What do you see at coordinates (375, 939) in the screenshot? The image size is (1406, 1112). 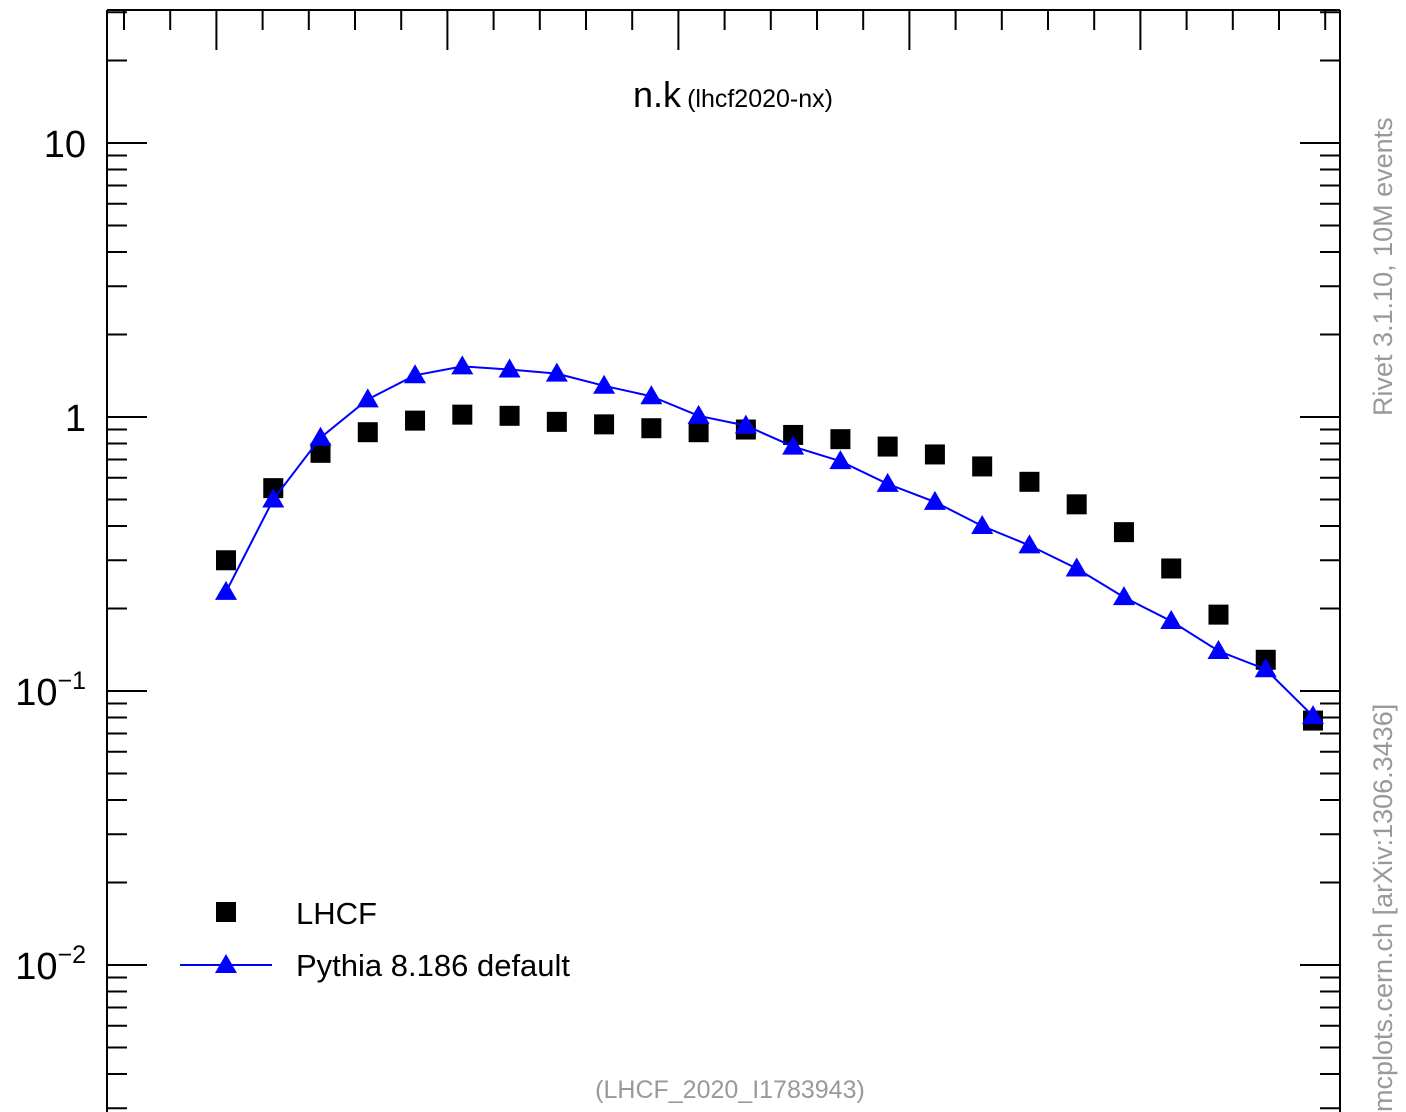 I see `legend: LHCF Pythia 8.186 default` at bounding box center [375, 939].